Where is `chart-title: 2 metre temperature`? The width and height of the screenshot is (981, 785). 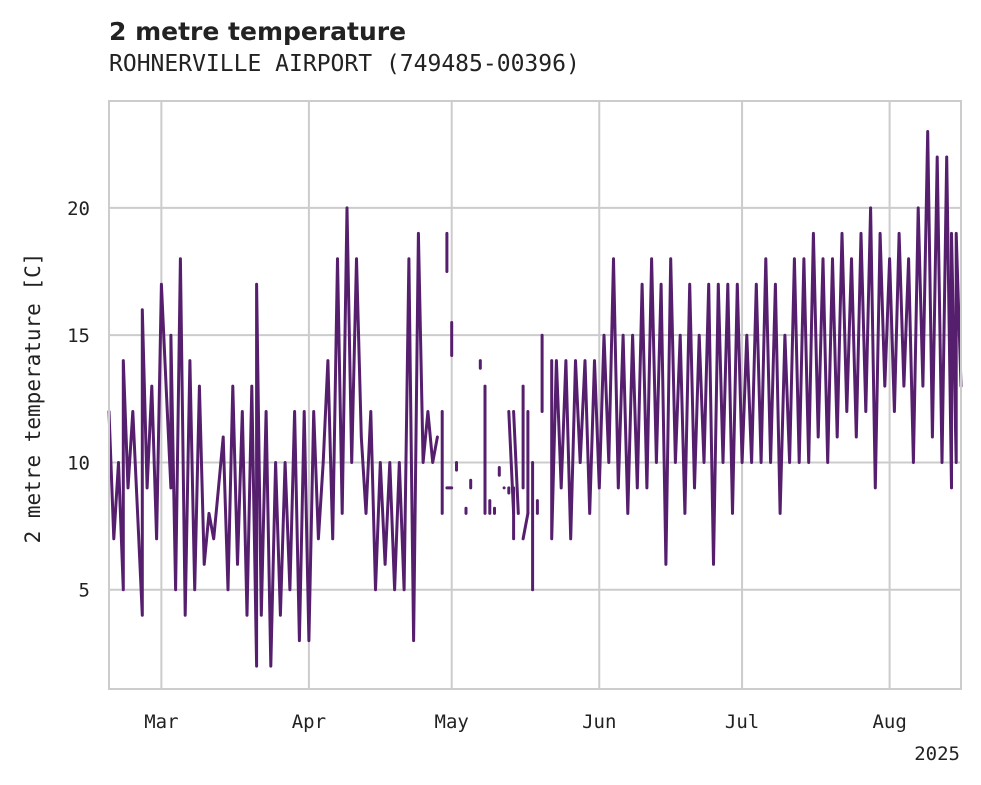
chart-title: 2 metre temperature is located at coordinates (258, 31).